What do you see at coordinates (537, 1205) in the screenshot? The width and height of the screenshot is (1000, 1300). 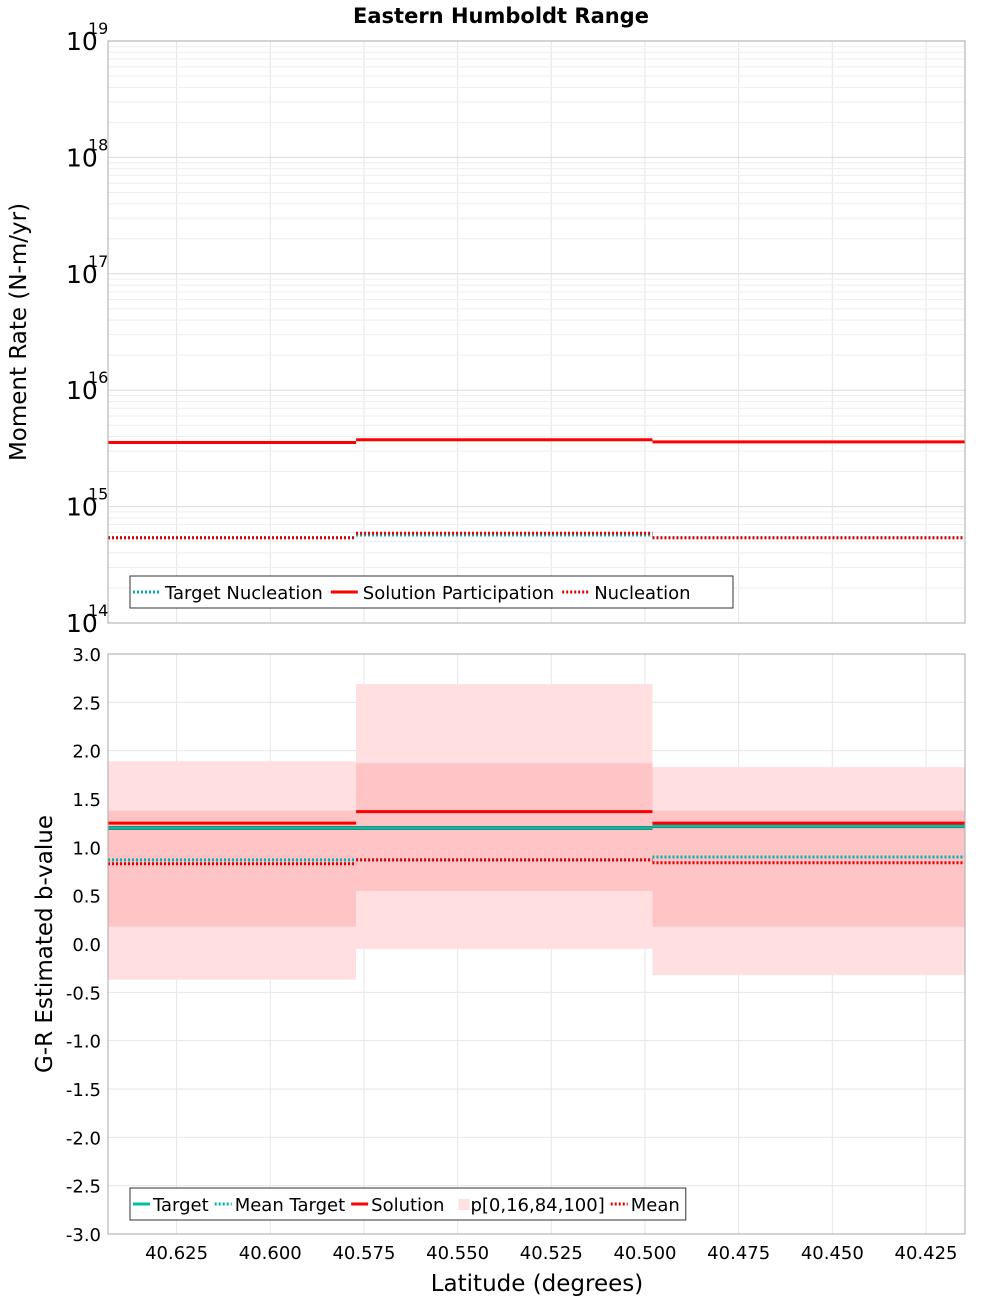 I see `legend-label: p[0,16,84,100]` at bounding box center [537, 1205].